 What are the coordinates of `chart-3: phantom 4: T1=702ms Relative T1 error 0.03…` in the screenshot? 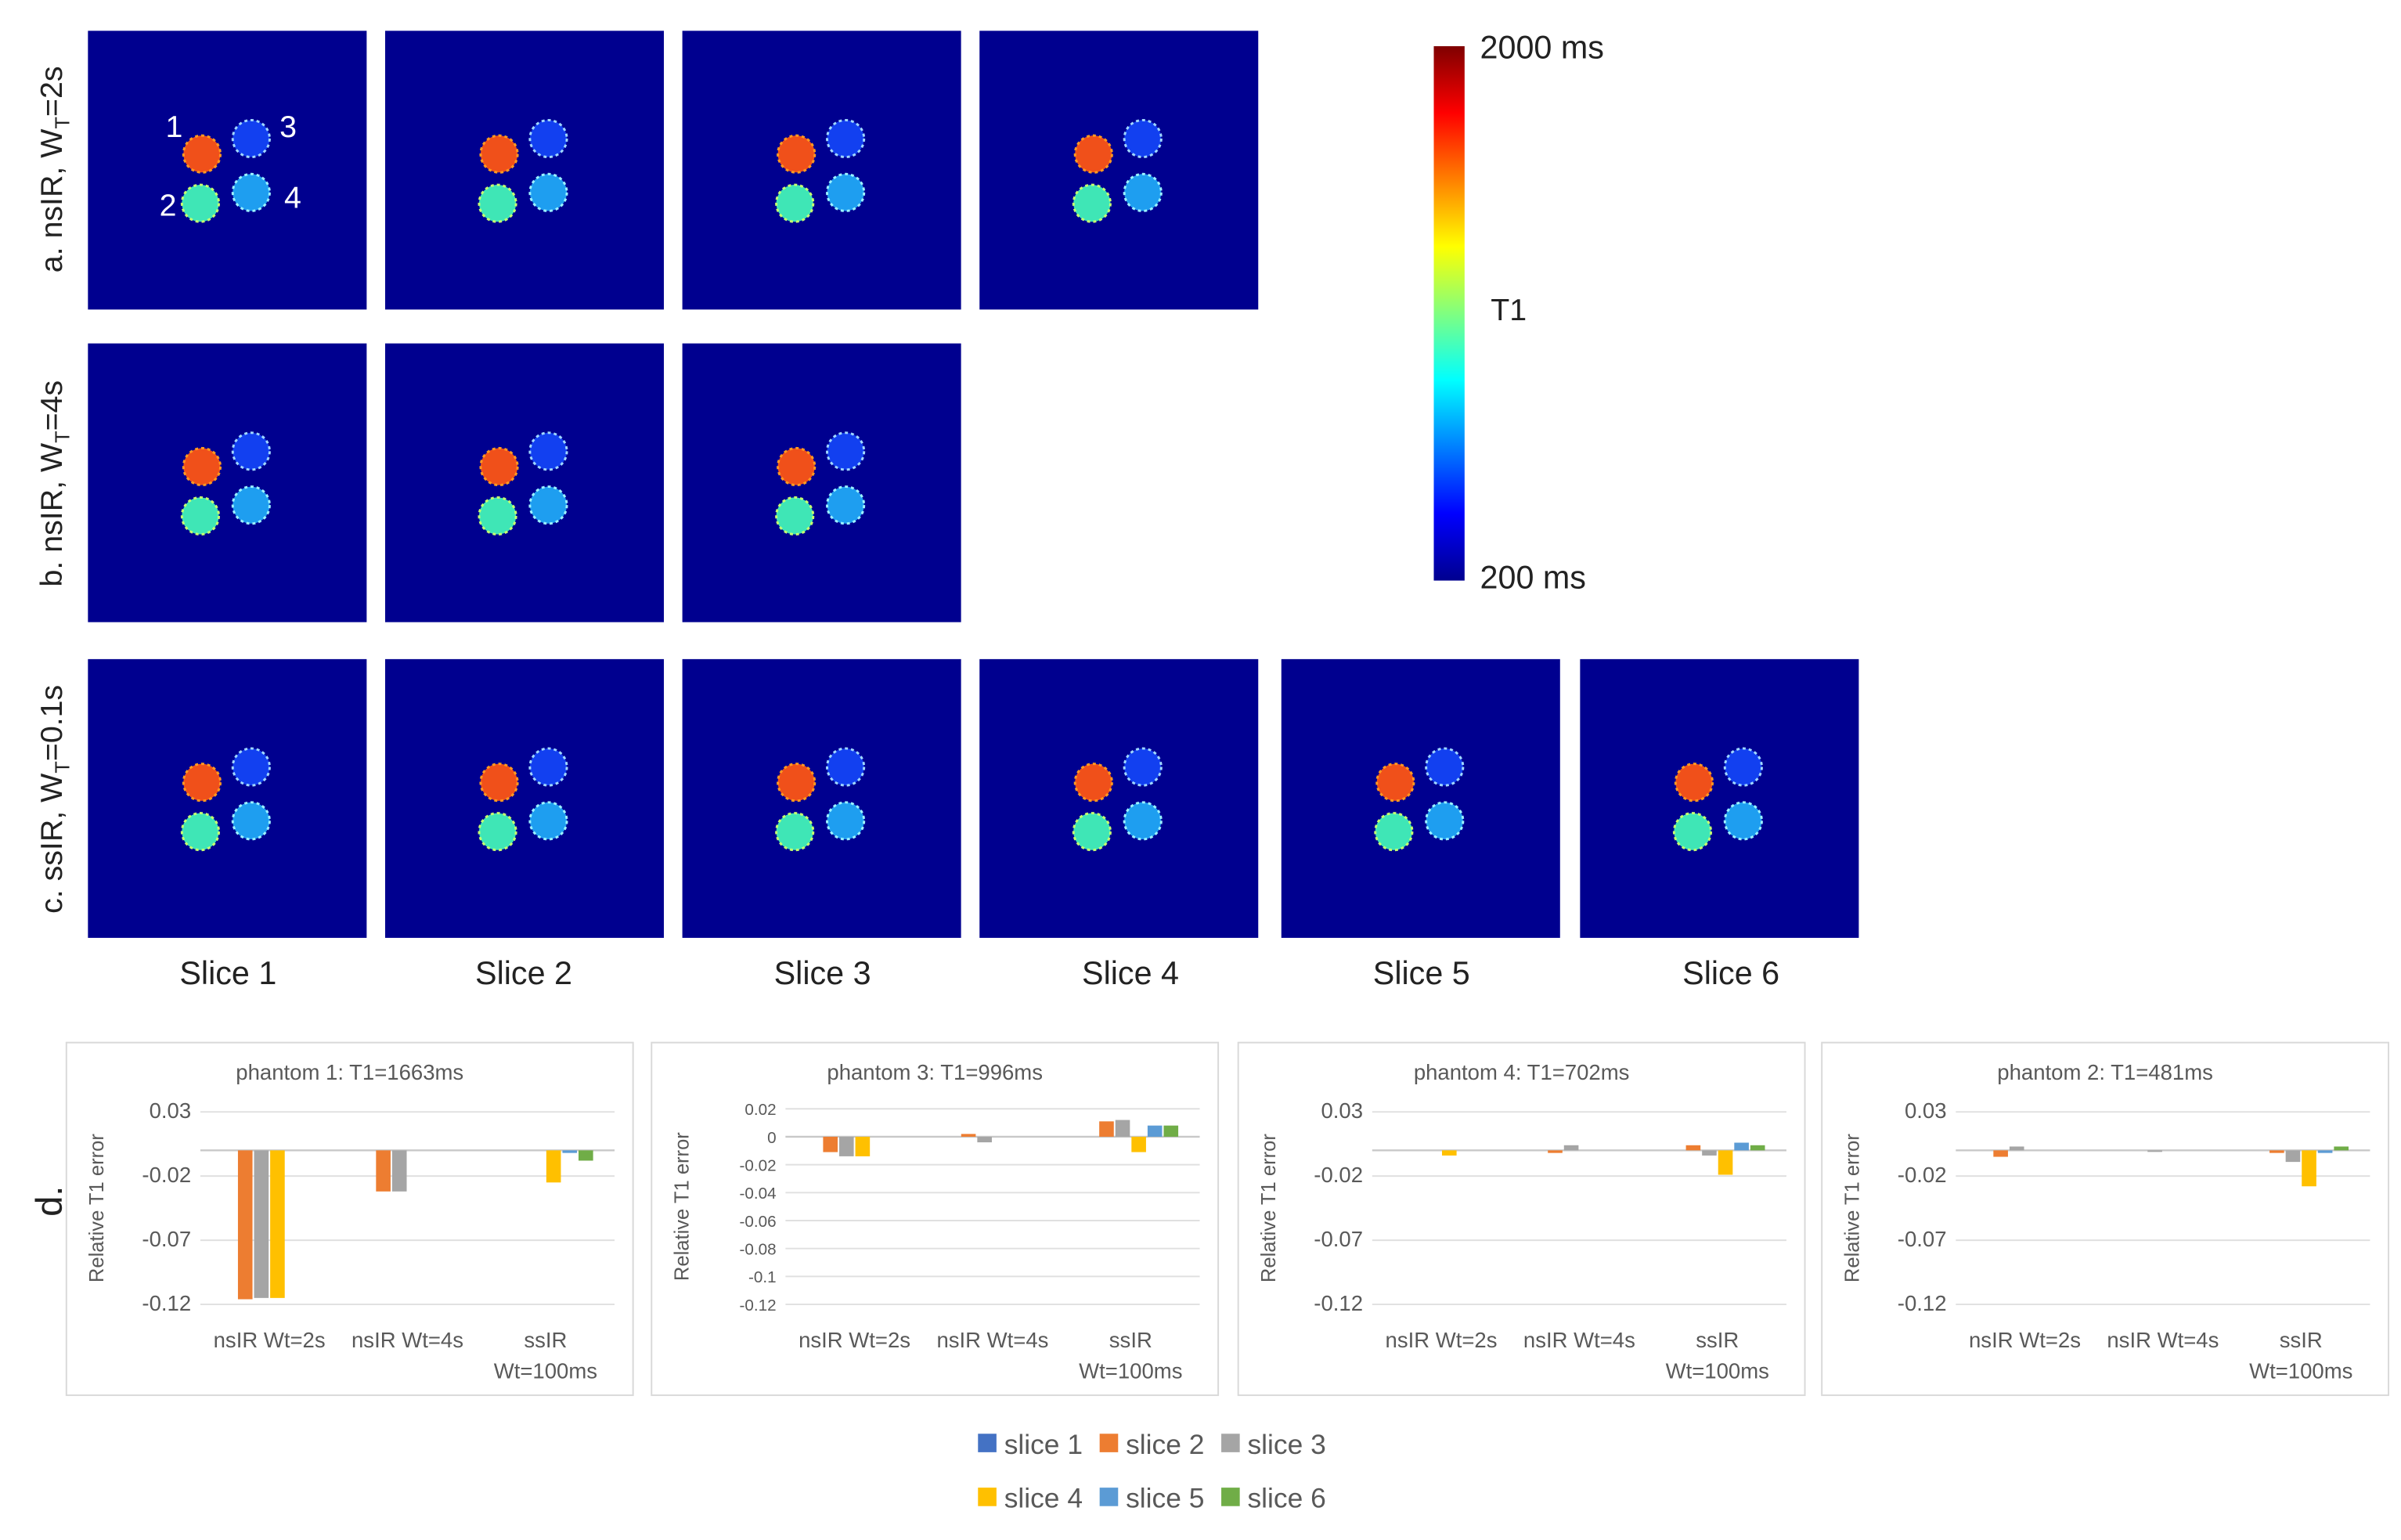 It's located at (1521, 1219).